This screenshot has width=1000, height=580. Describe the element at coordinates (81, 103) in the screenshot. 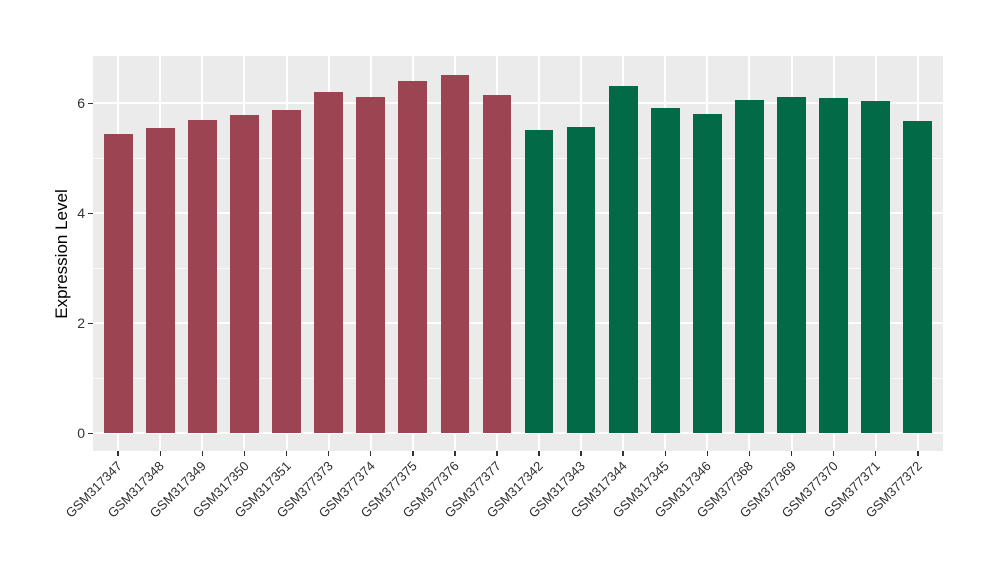

I see `y-tick-label: 6` at that location.